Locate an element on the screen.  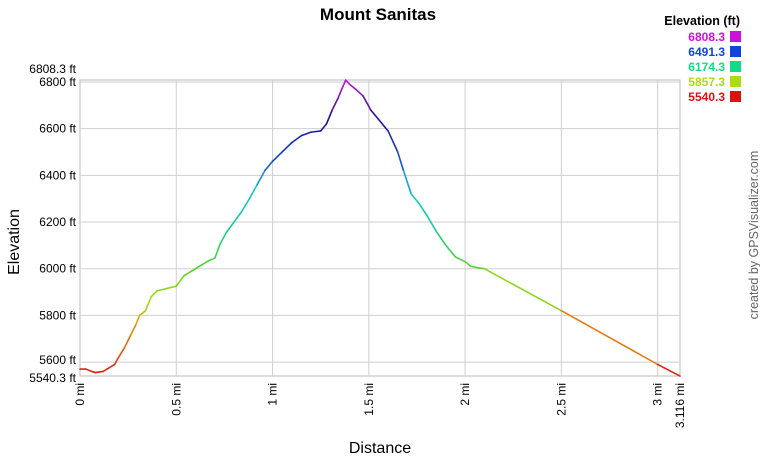
x-tick-label: 0 mi is located at coordinates (80, 394).